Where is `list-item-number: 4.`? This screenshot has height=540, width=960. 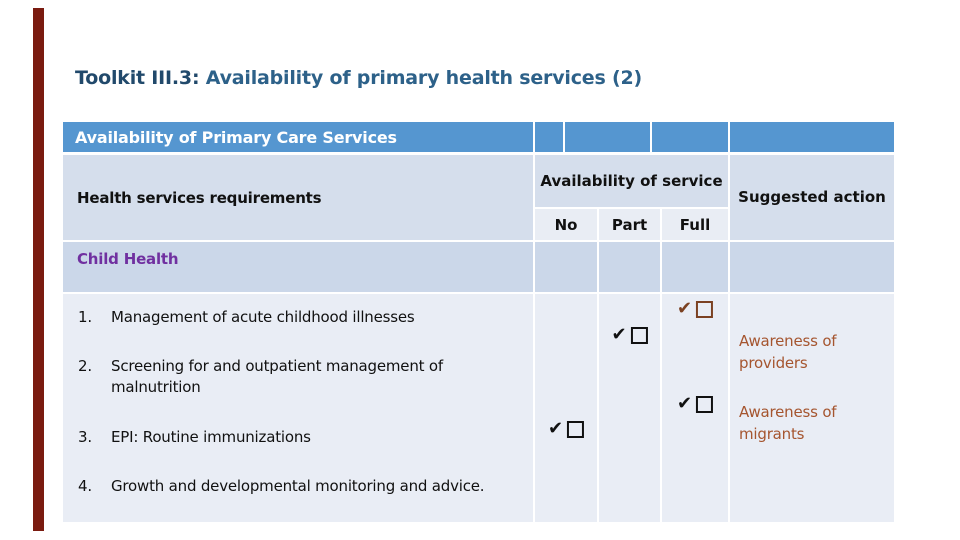 list-item-number: 4. is located at coordinates (85, 486).